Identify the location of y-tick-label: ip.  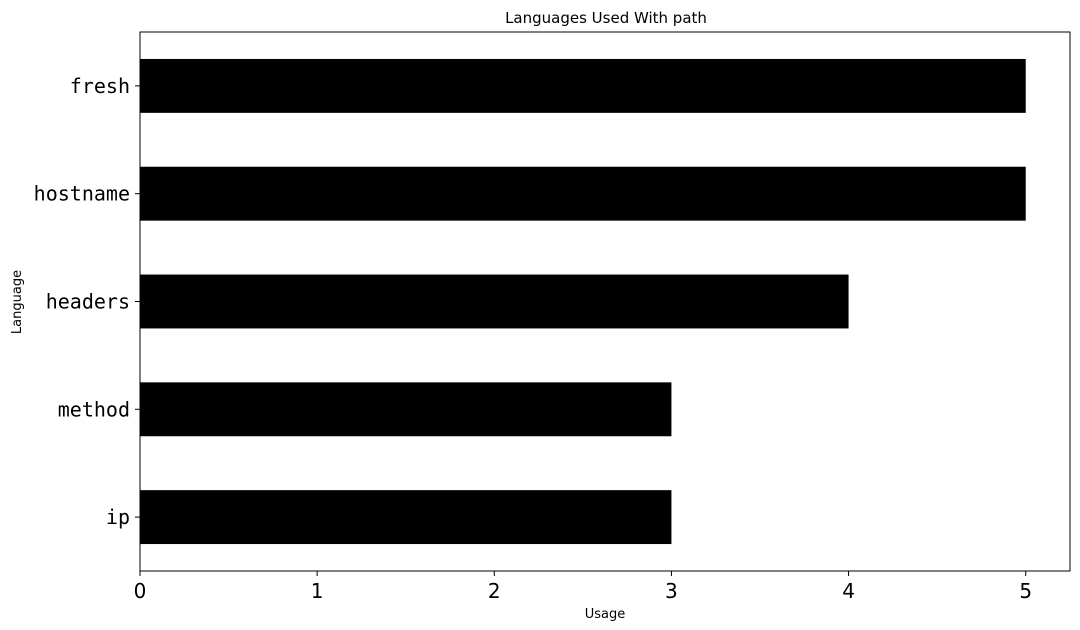
(118, 517).